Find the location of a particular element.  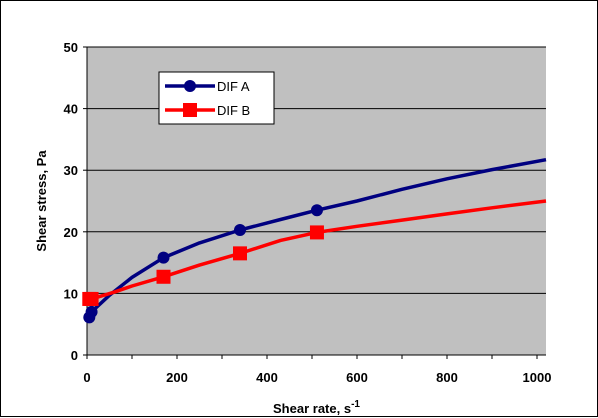

x-tick-label: 800 is located at coordinates (447, 377).